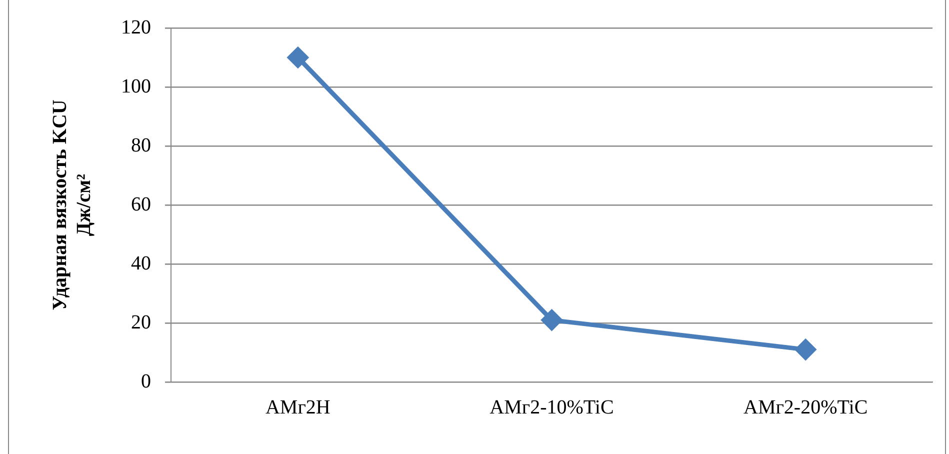 The image size is (949, 454). What do you see at coordinates (552, 407) in the screenshot?
I see `x-tick-label: АМг2-10%TiC` at bounding box center [552, 407].